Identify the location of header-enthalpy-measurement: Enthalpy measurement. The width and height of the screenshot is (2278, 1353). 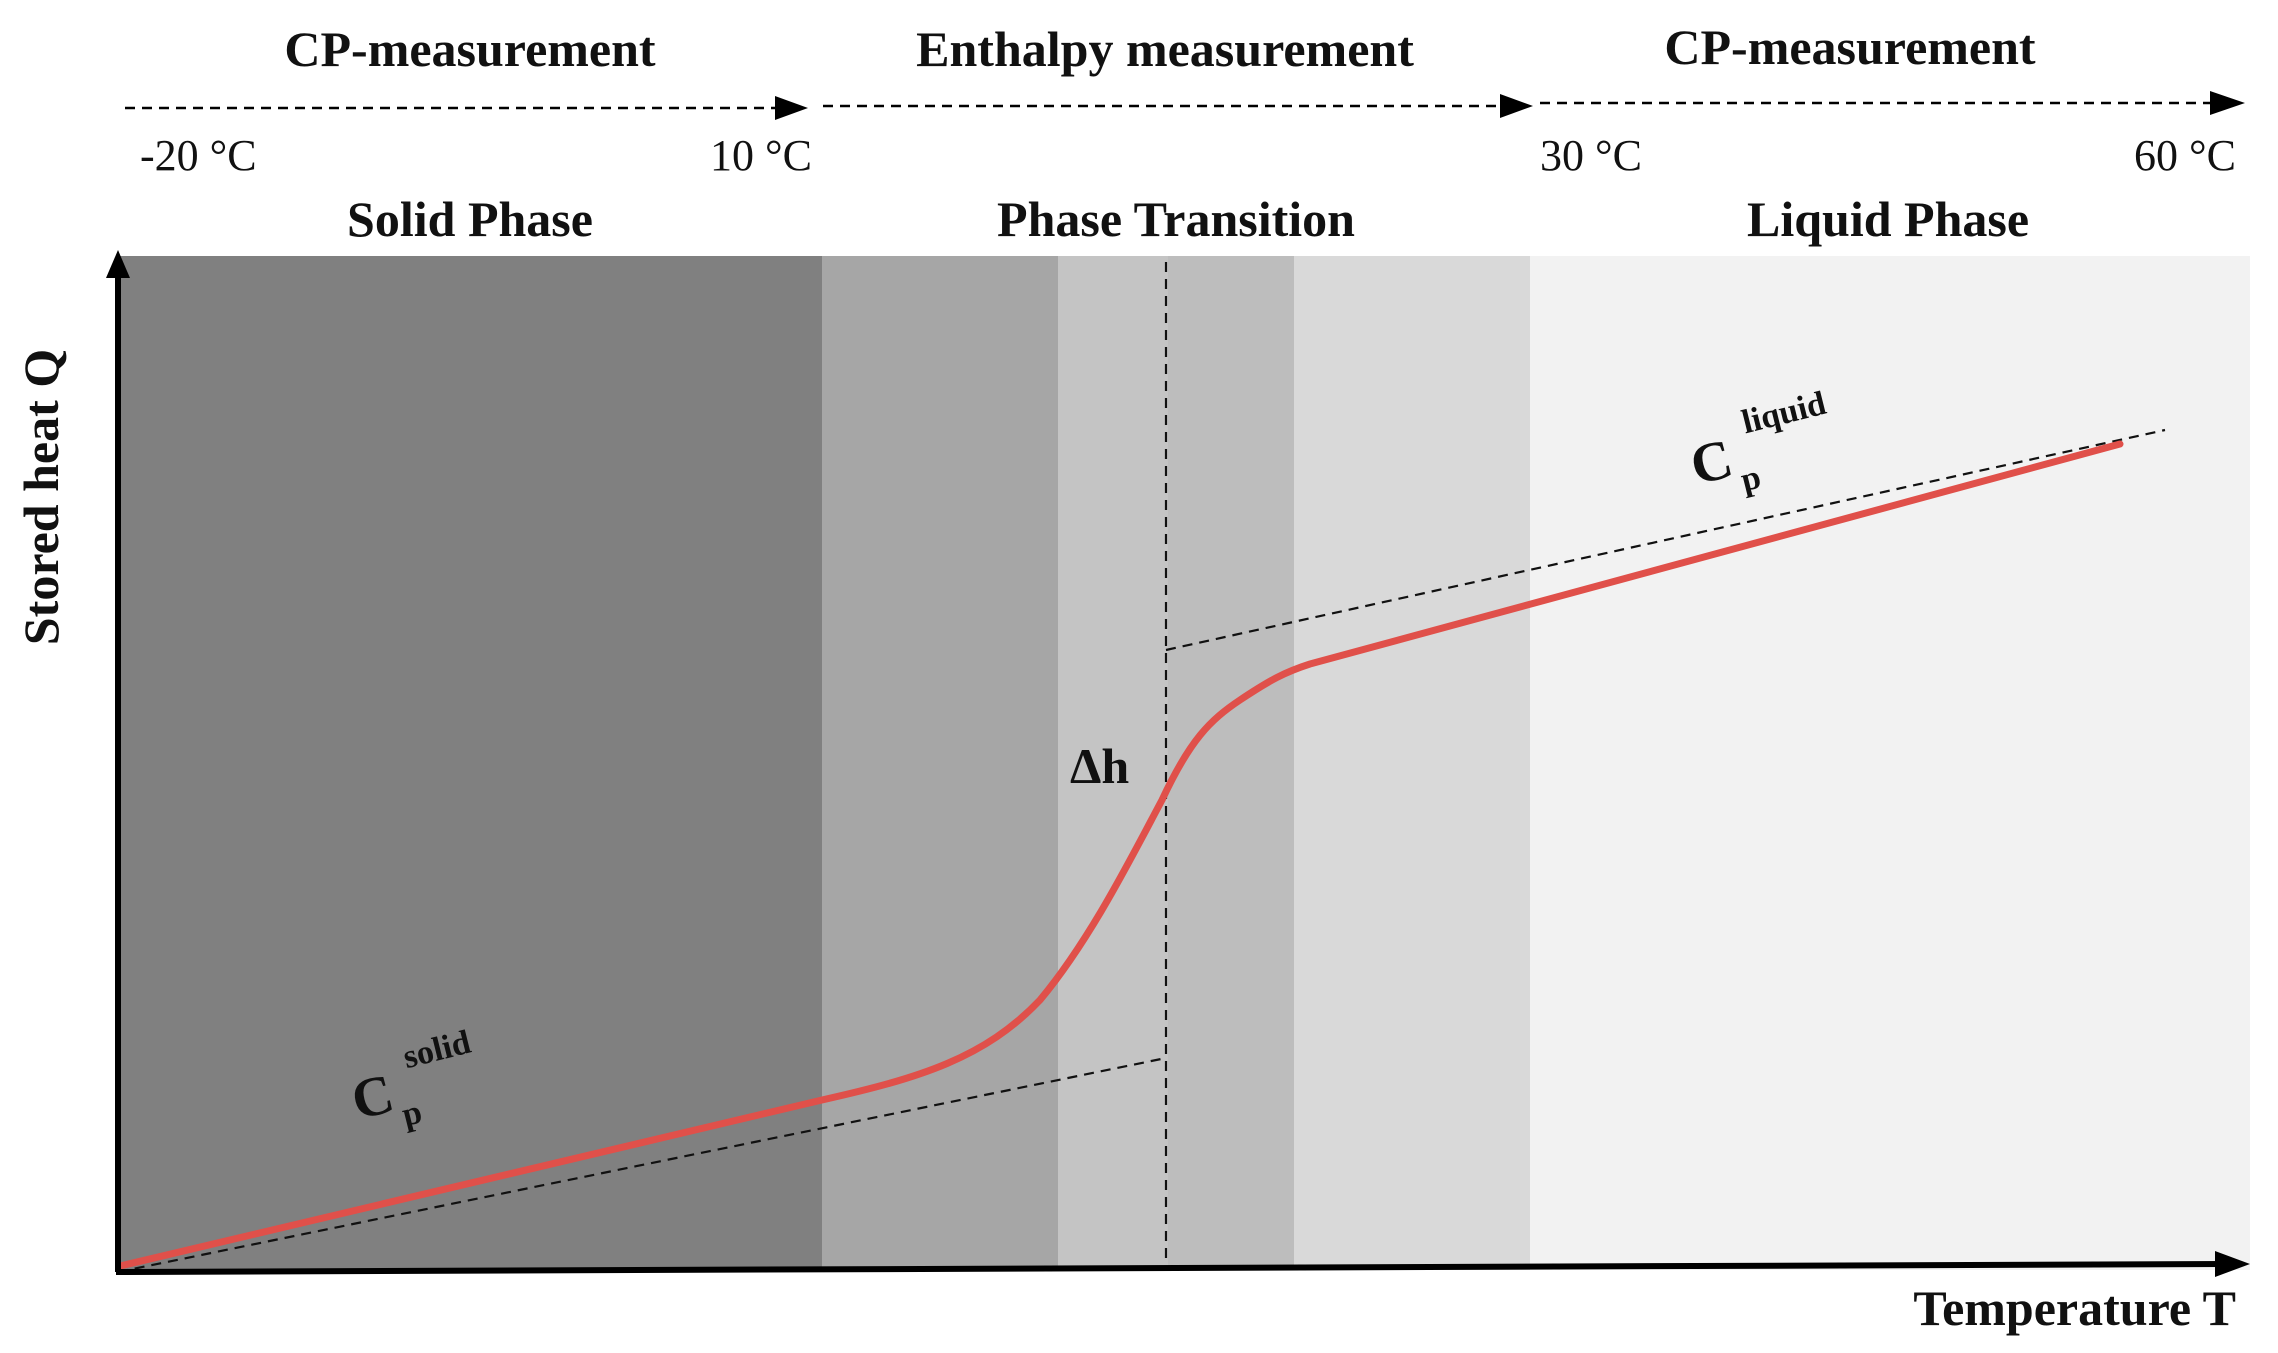
(1165, 49).